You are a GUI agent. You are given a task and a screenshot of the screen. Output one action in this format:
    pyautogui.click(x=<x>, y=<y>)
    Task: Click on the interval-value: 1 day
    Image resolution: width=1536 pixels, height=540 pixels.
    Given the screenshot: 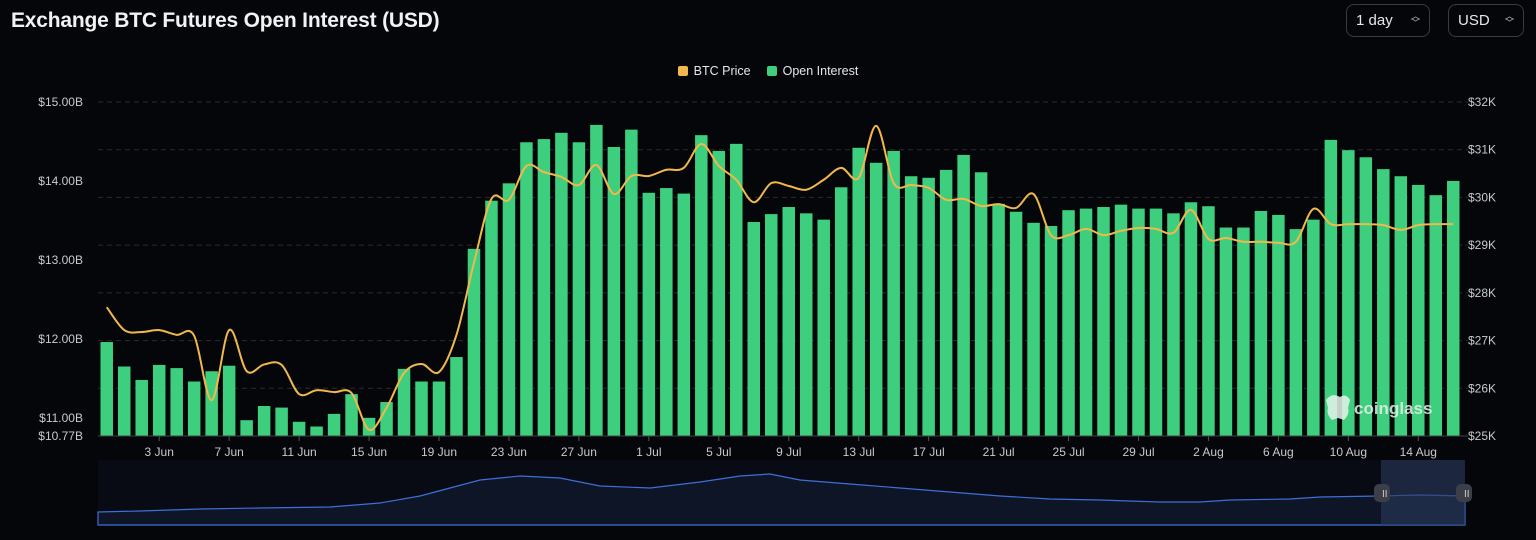 What is the action you would take?
    pyautogui.click(x=1374, y=20)
    